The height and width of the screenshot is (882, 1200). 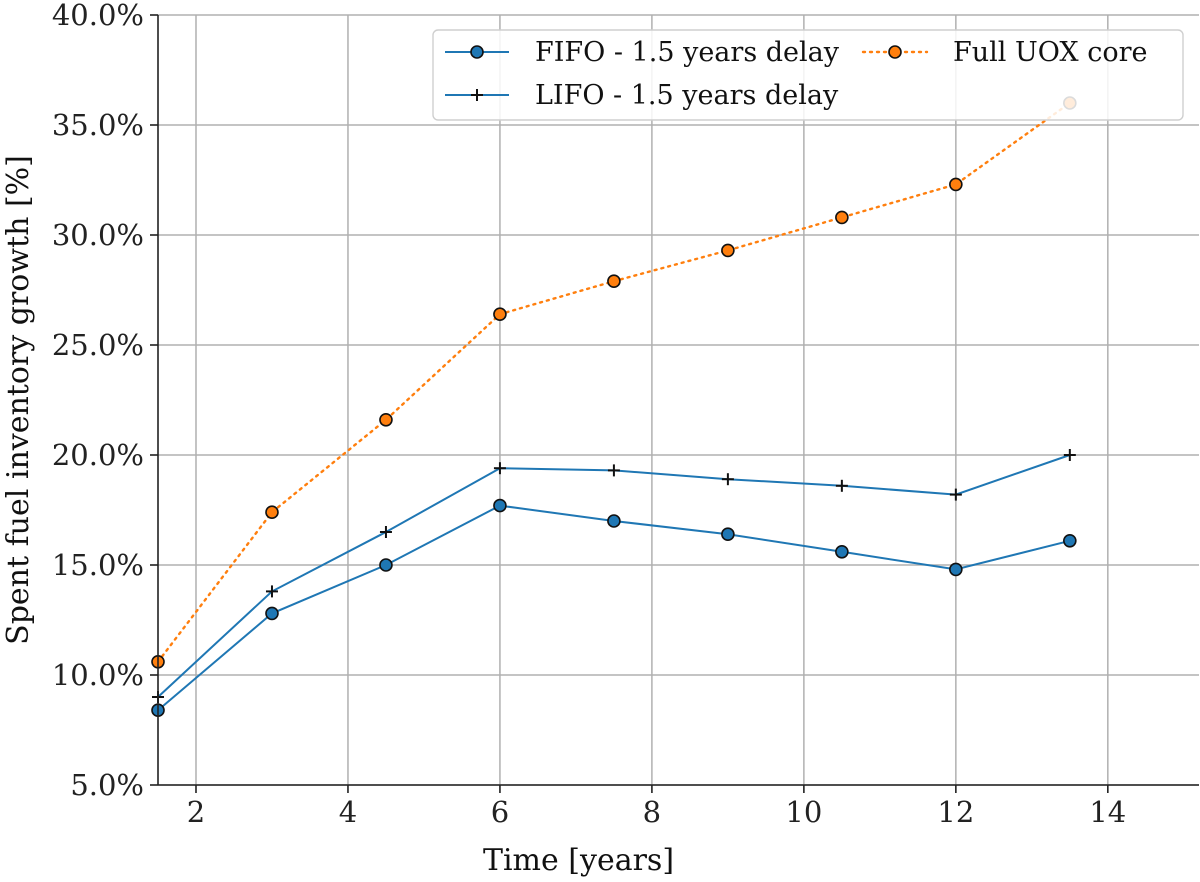 What do you see at coordinates (98, 125) in the screenshot?
I see `y-tick-label: 35.0%` at bounding box center [98, 125].